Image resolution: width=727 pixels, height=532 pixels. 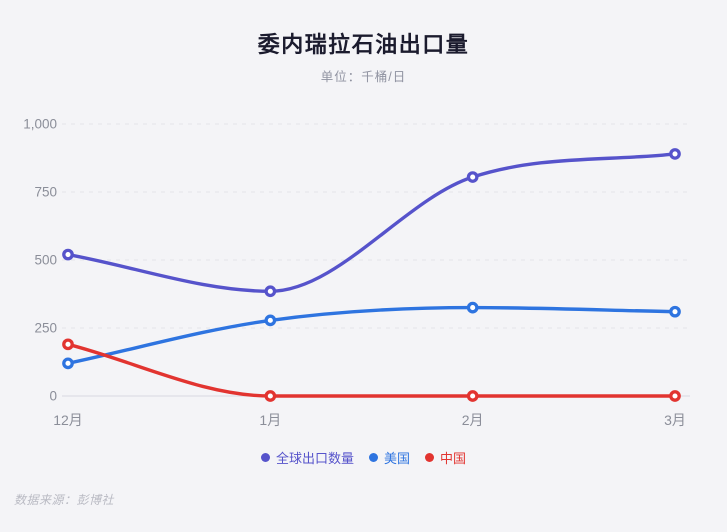 I want to click on y-tick-label: 1,000, so click(x=40, y=124).